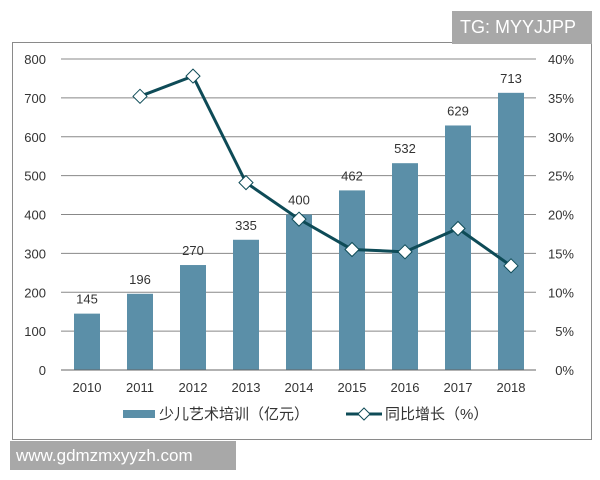 Image resolution: width=600 pixels, height=480 pixels. Describe the element at coordinates (352, 387) in the screenshot. I see `x-tick-label: 2015` at that location.